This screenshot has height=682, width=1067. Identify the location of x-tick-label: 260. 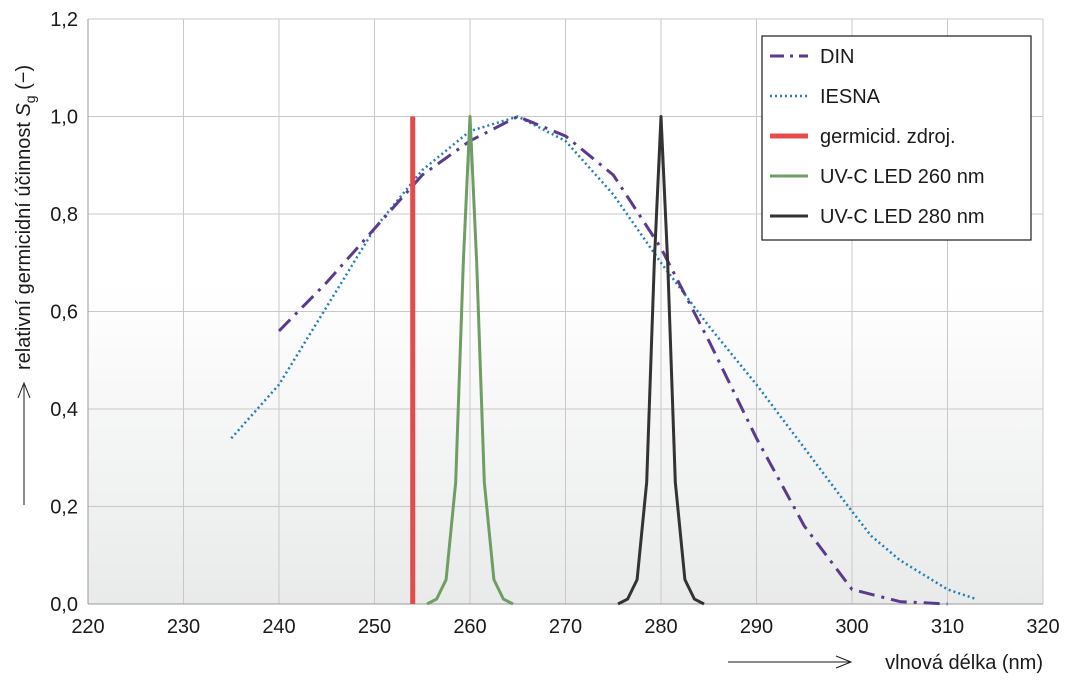
(469, 627).